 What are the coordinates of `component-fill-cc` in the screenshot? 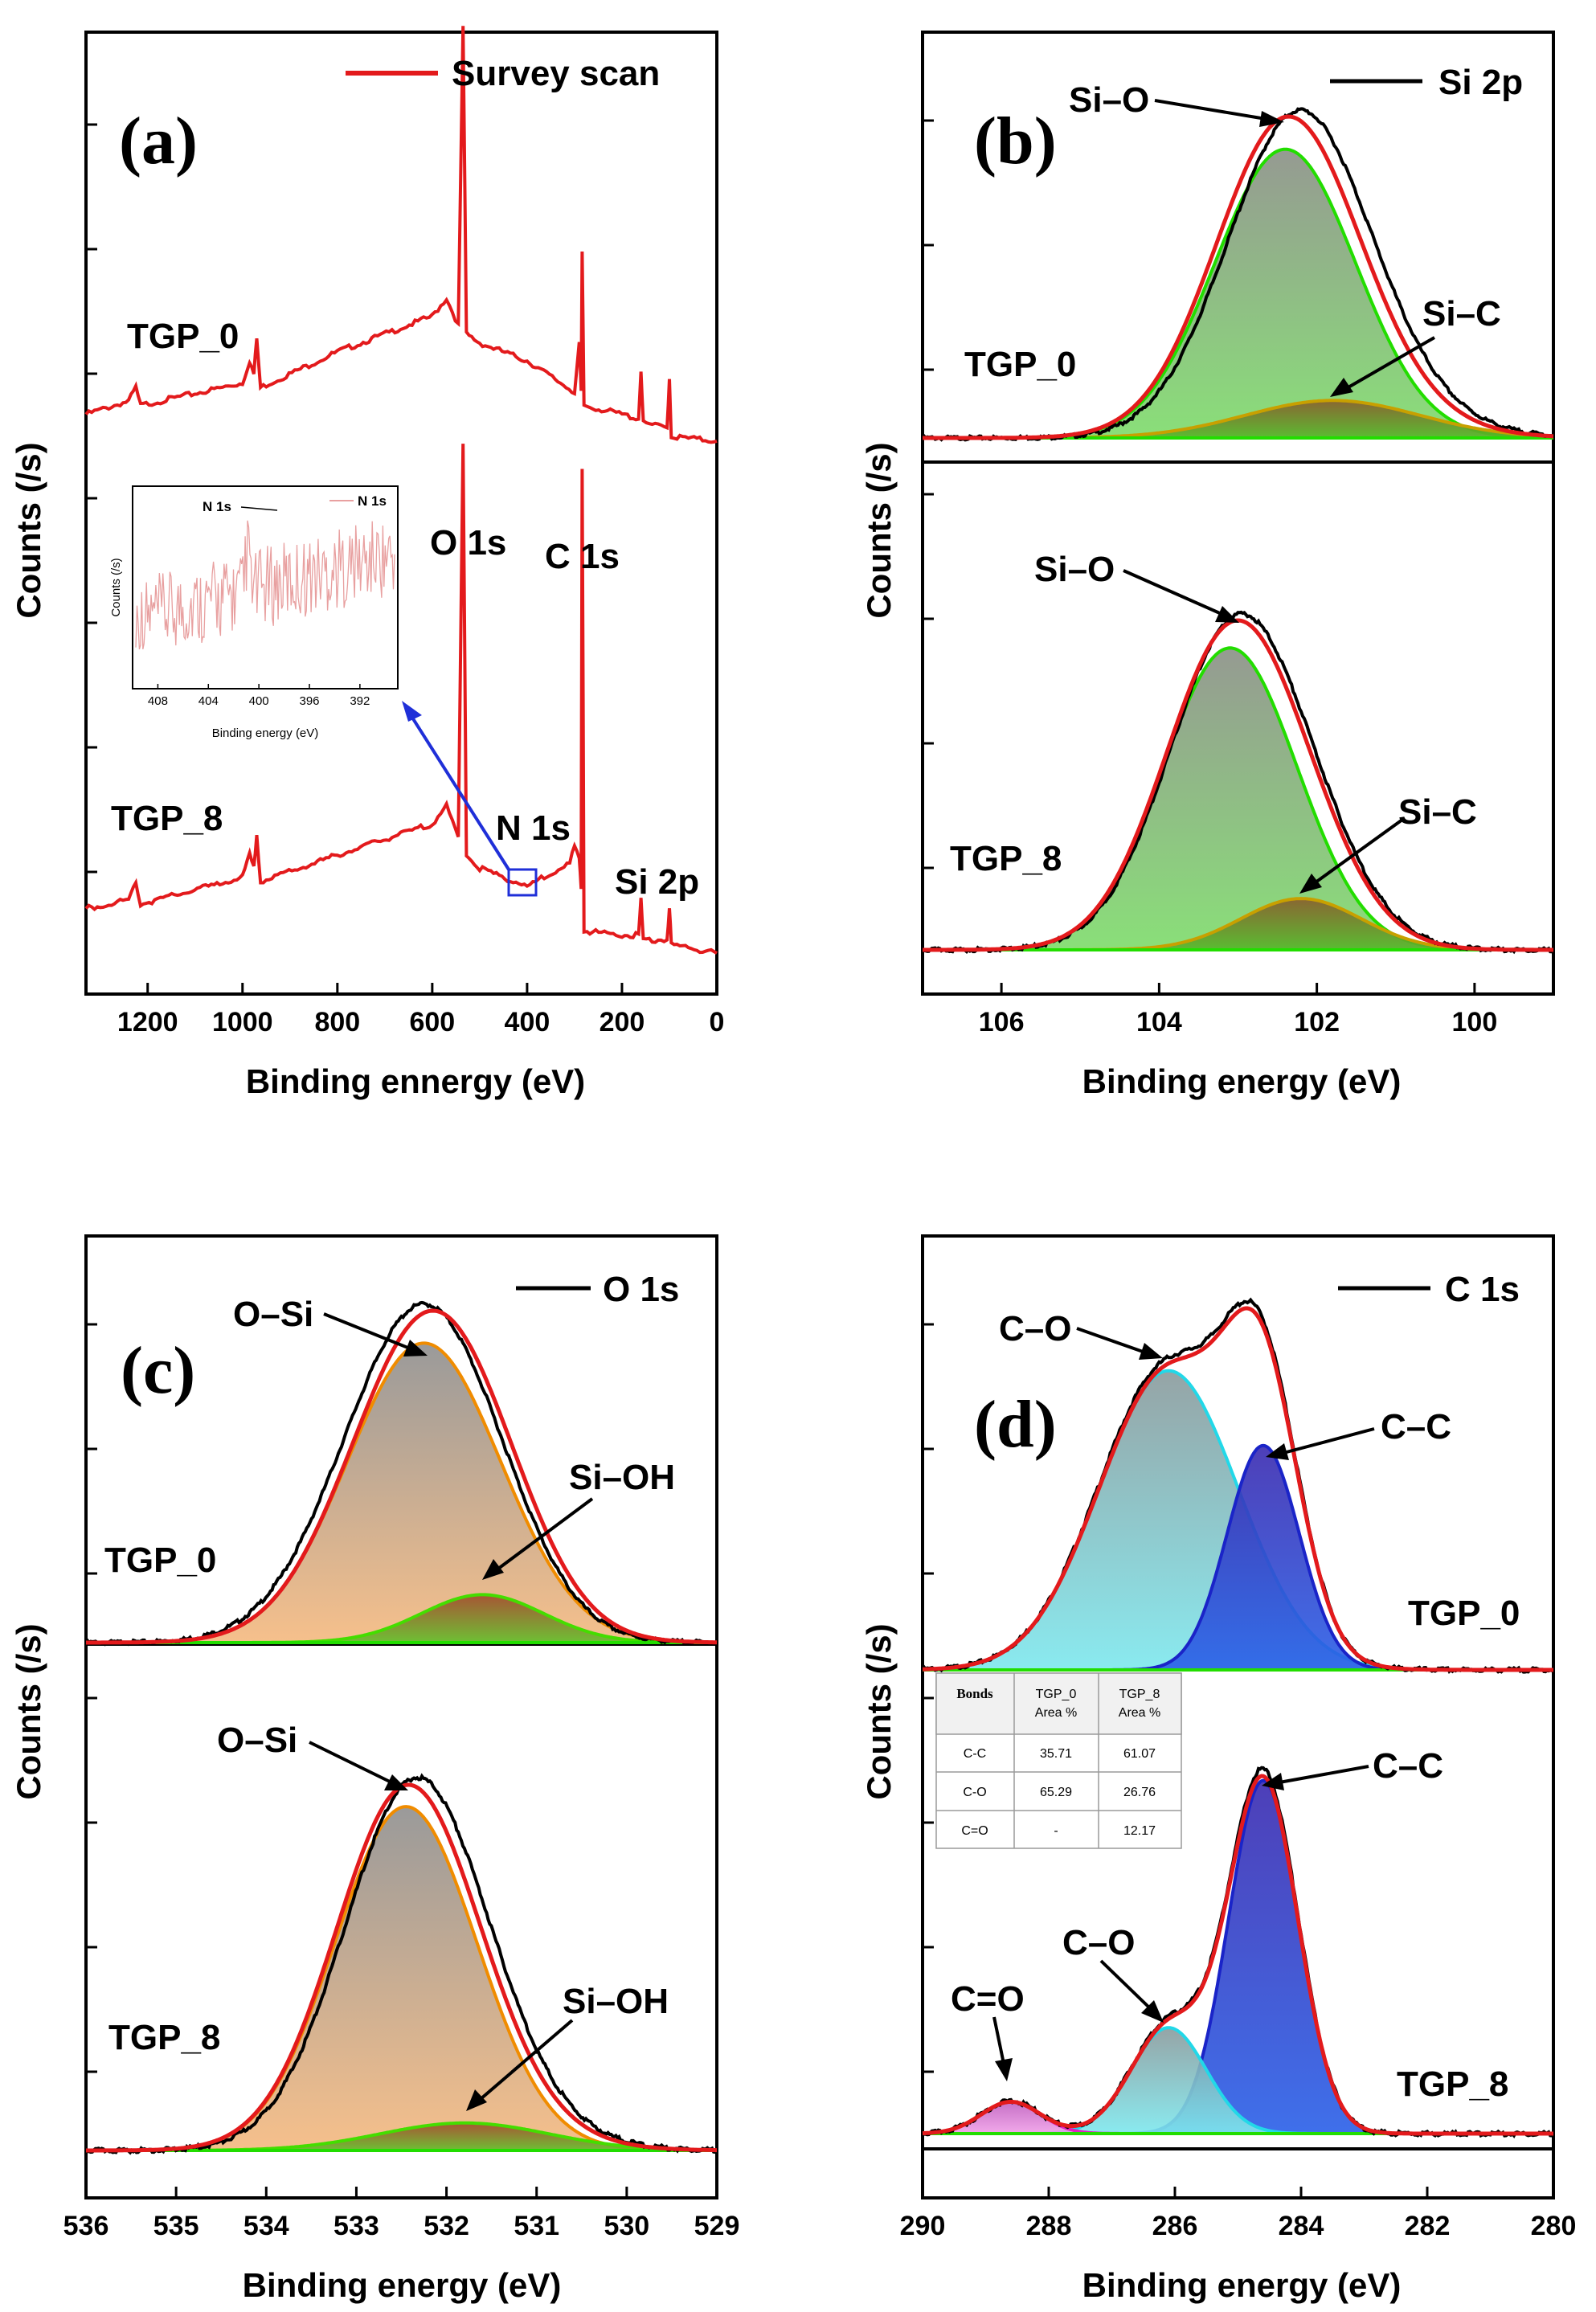 It's located at (1238, 1957).